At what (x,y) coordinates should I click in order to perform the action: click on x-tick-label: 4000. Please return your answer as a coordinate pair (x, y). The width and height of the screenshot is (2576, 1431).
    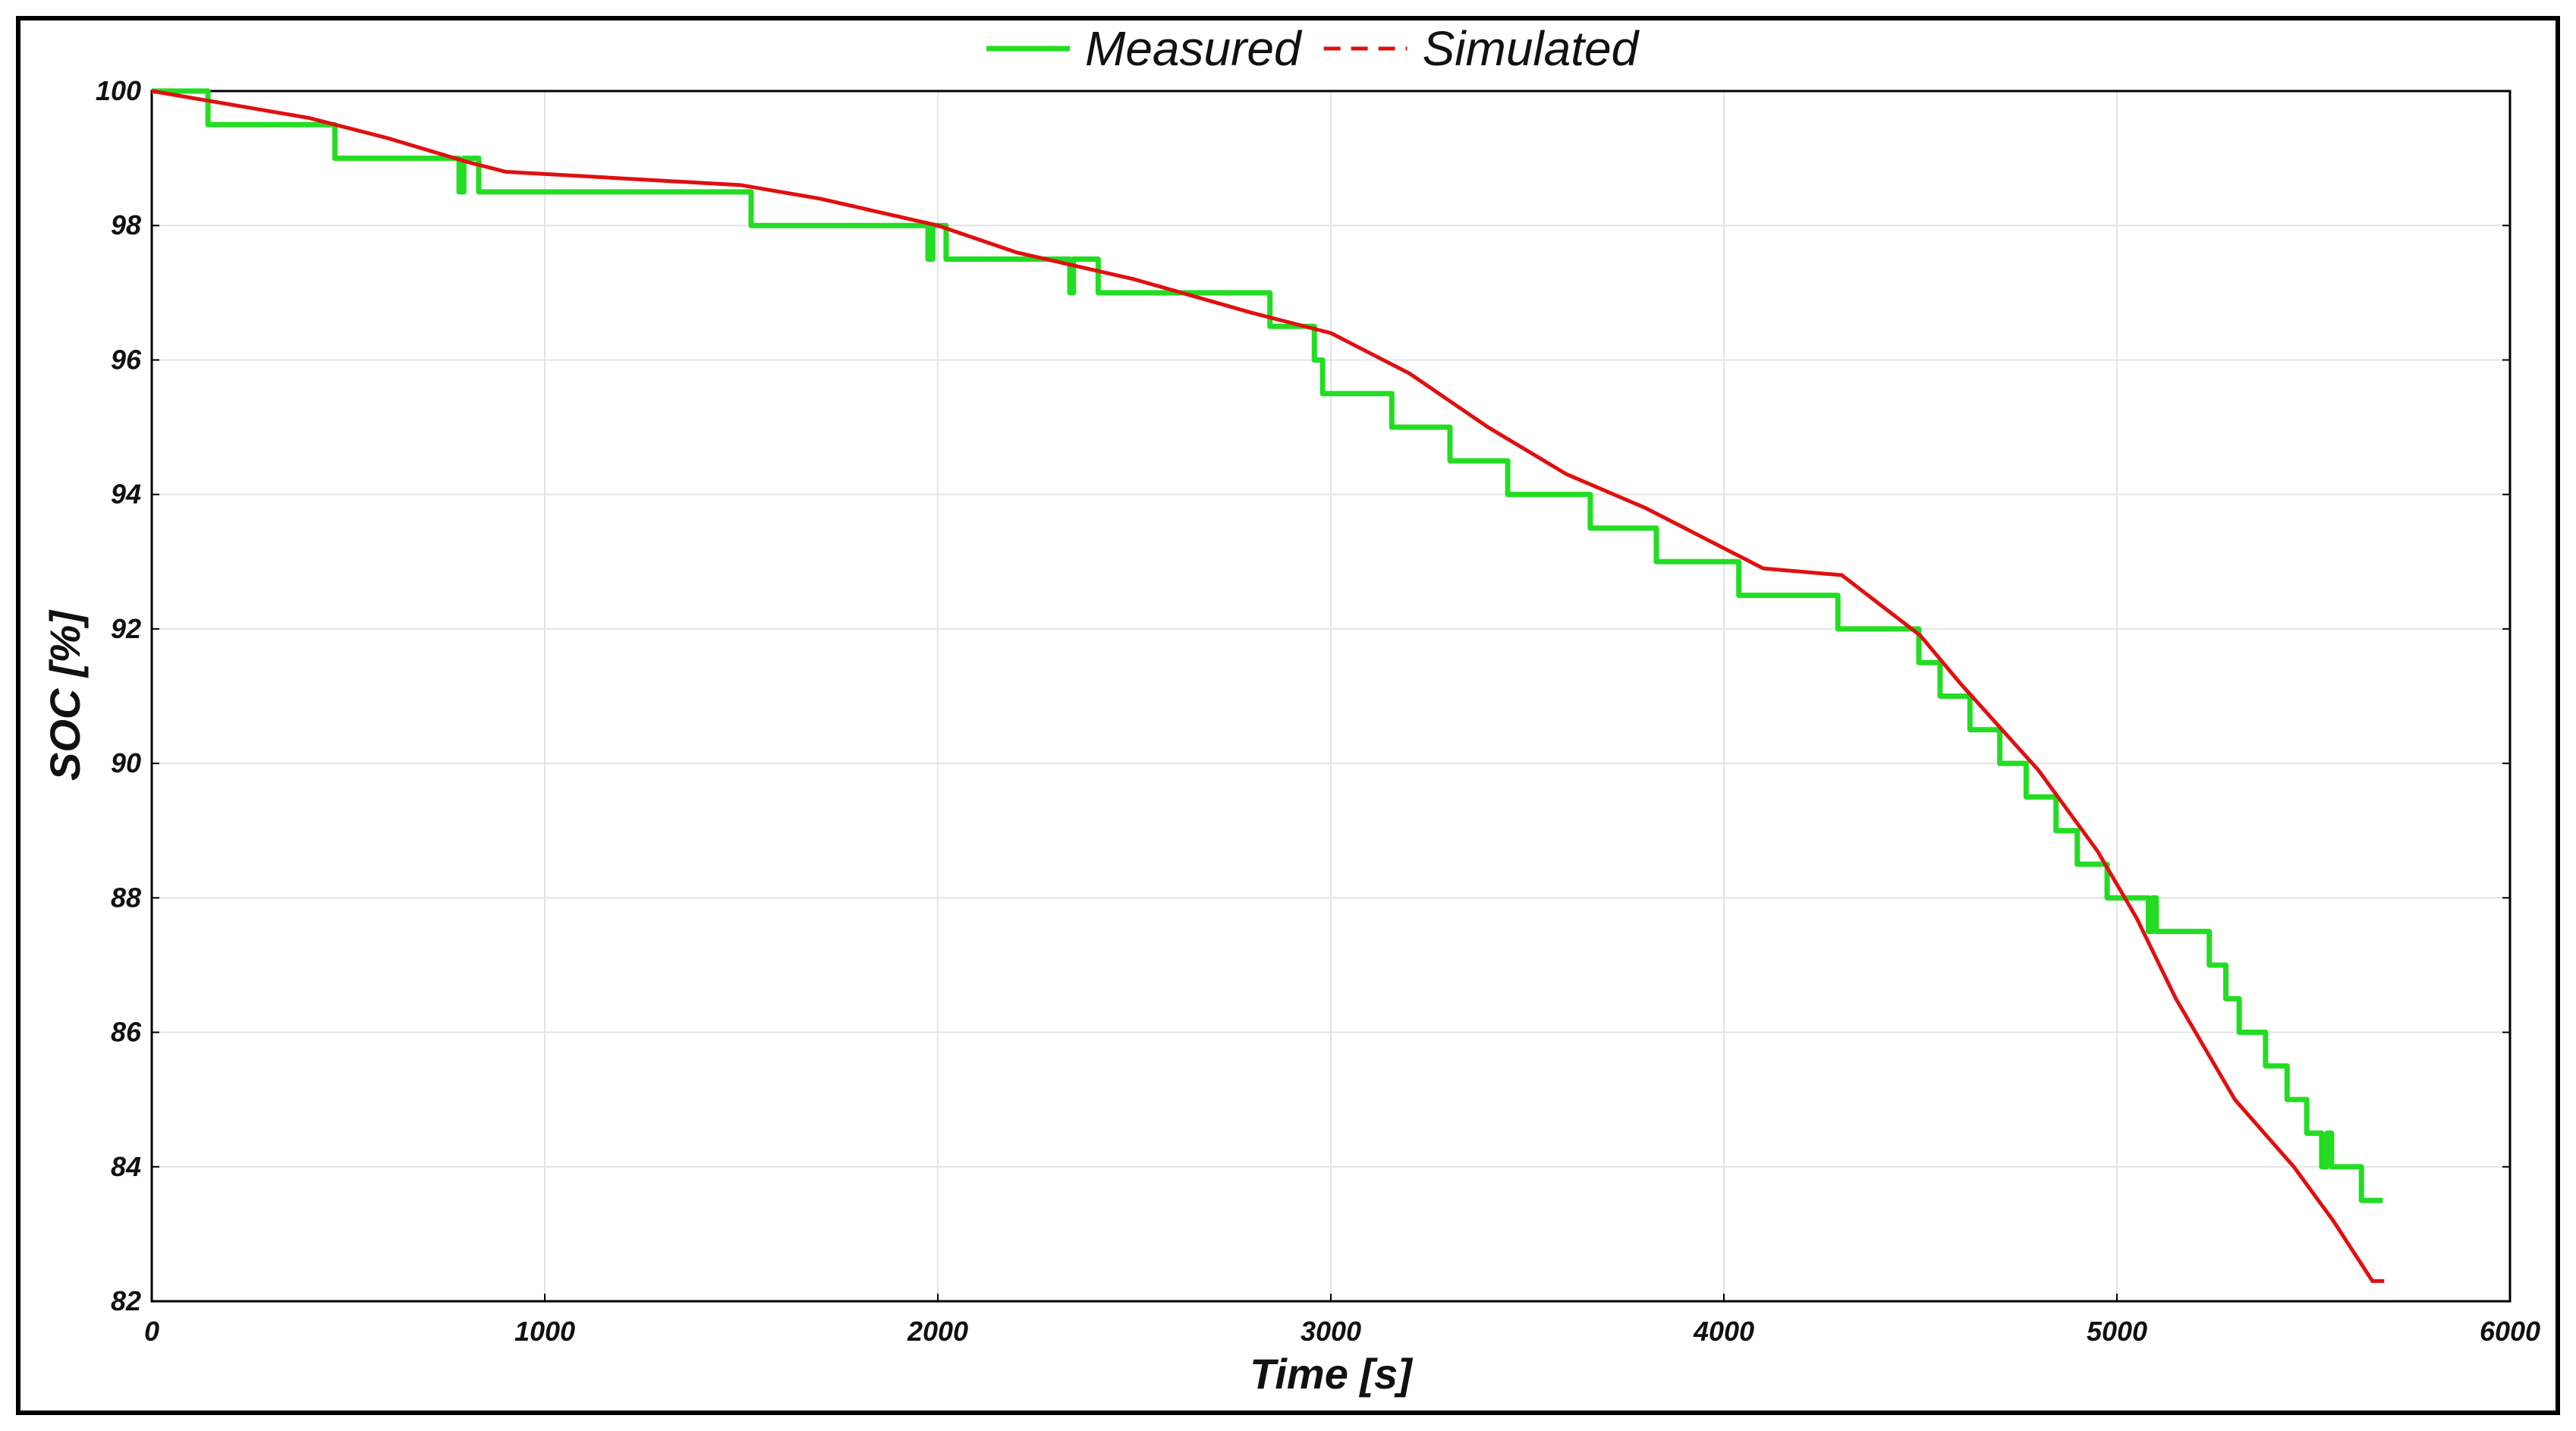
    Looking at the image, I should click on (1723, 1331).